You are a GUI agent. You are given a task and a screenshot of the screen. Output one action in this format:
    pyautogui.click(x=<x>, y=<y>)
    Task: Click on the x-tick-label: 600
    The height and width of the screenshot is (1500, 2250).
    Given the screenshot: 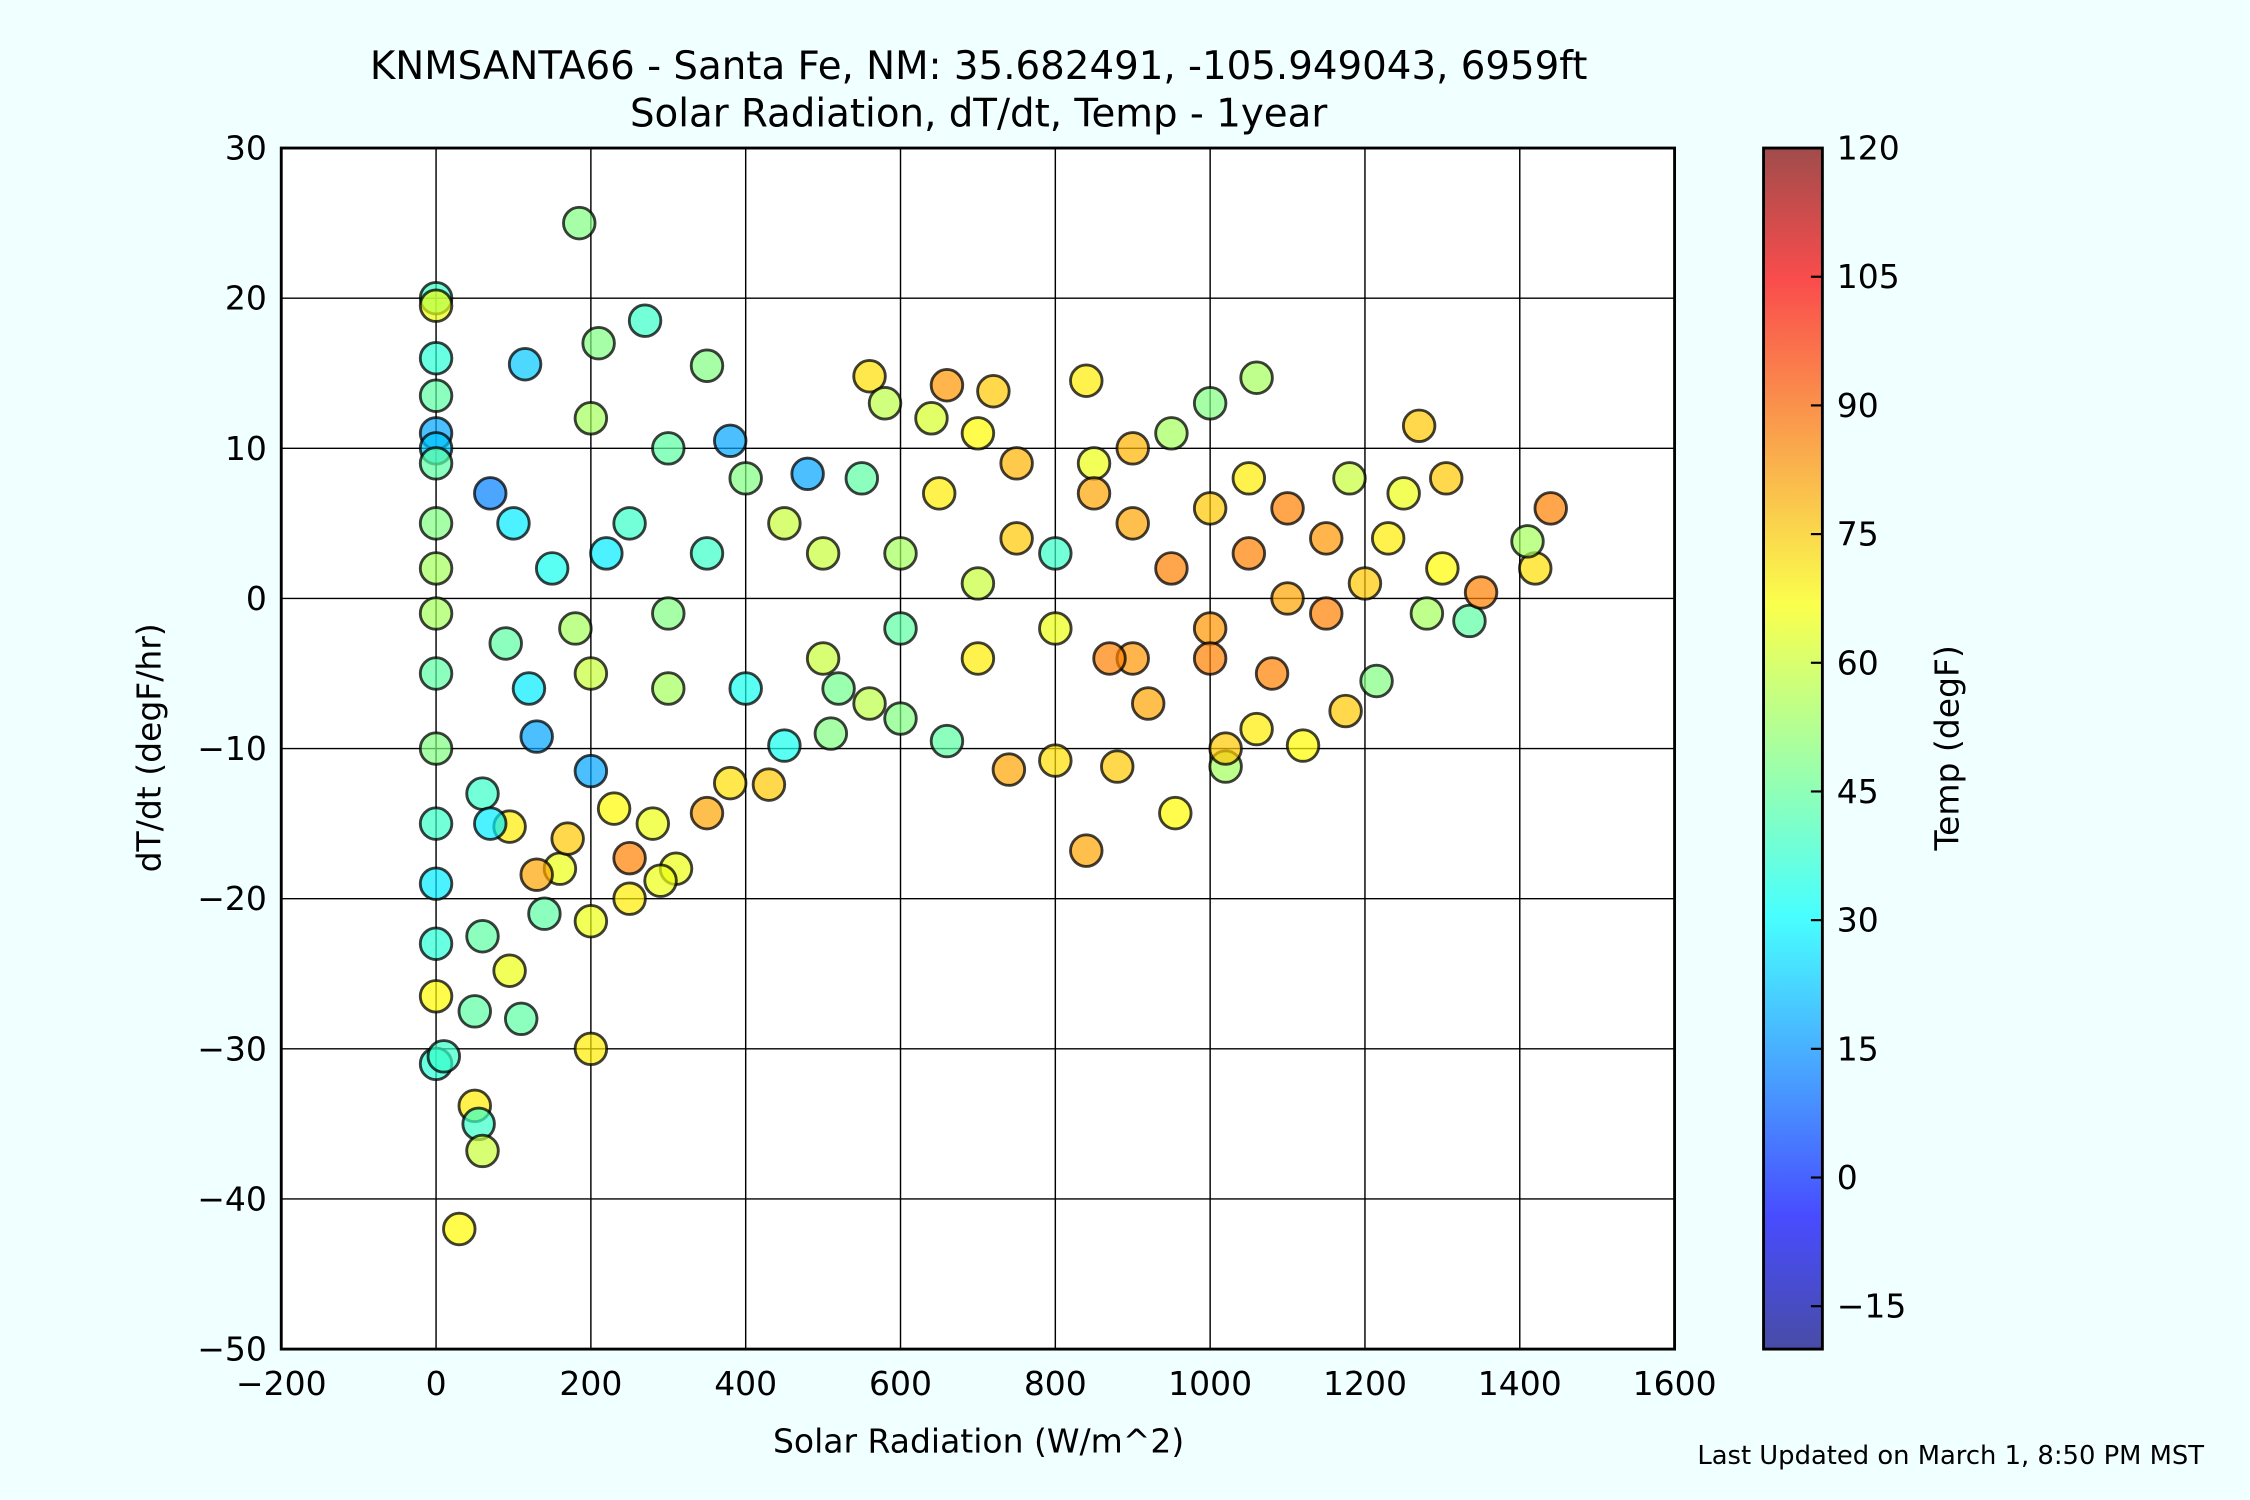 What is the action you would take?
    pyautogui.click(x=900, y=1383)
    